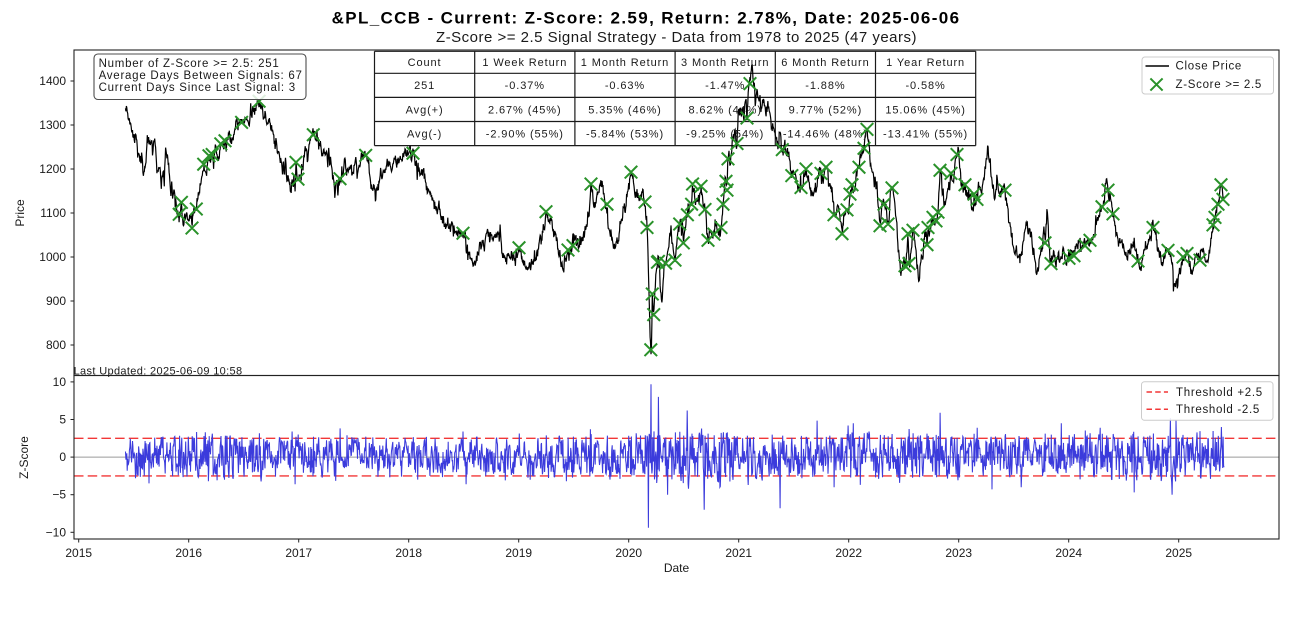  Describe the element at coordinates (189, 64) in the screenshot. I see `svg-text: Number of Z-Score >= 2.5: 251` at that location.